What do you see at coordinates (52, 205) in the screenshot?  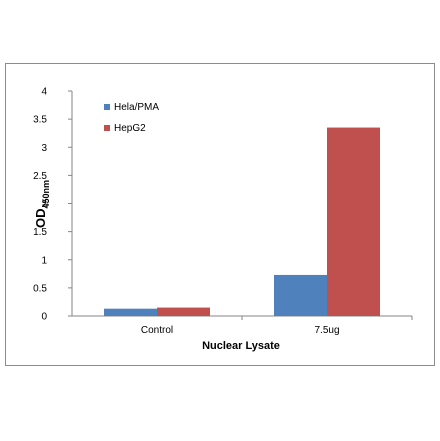 I see `y-axis-ticks: 0 0.5 1 1.5 2 2.5 3 3.5 4` at bounding box center [52, 205].